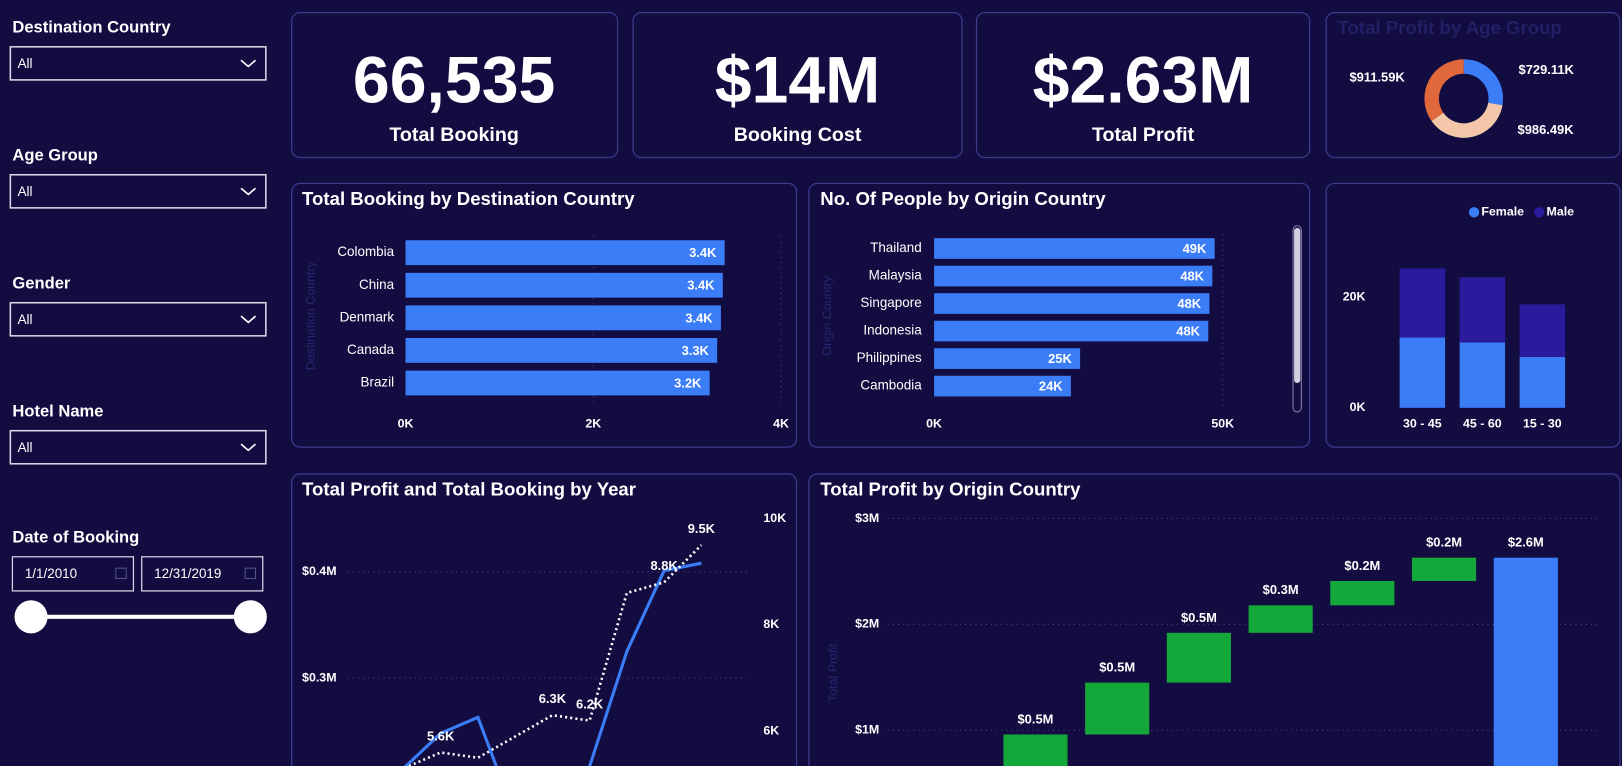 The width and height of the screenshot is (1622, 766). Describe the element at coordinates (1297, 305) in the screenshot. I see `scrollbar-thumb` at that location.